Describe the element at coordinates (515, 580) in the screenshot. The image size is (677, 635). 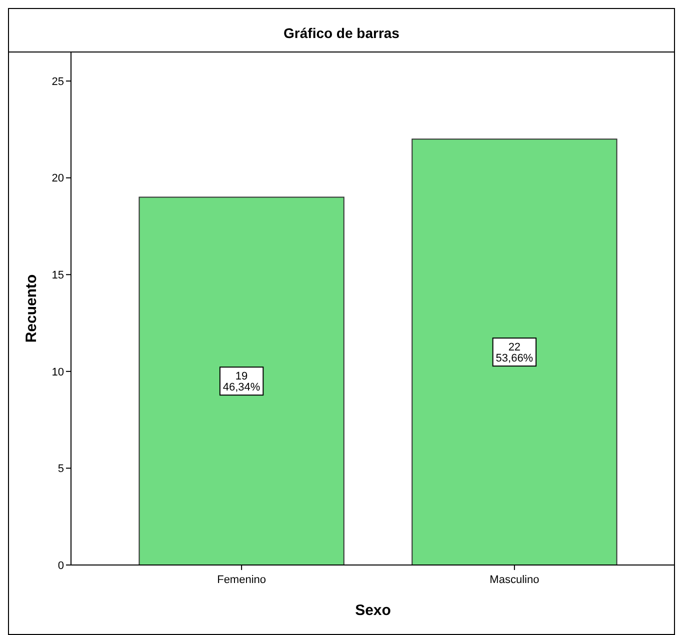
I see `x-tick-label: Masculino` at that location.